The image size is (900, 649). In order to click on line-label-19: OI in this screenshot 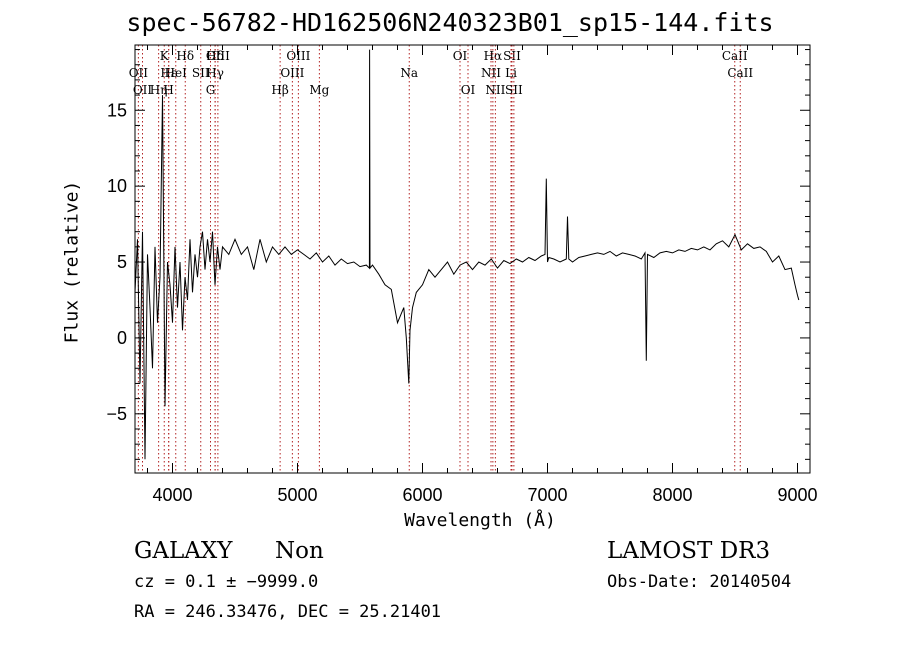, I will do `click(468, 90)`.